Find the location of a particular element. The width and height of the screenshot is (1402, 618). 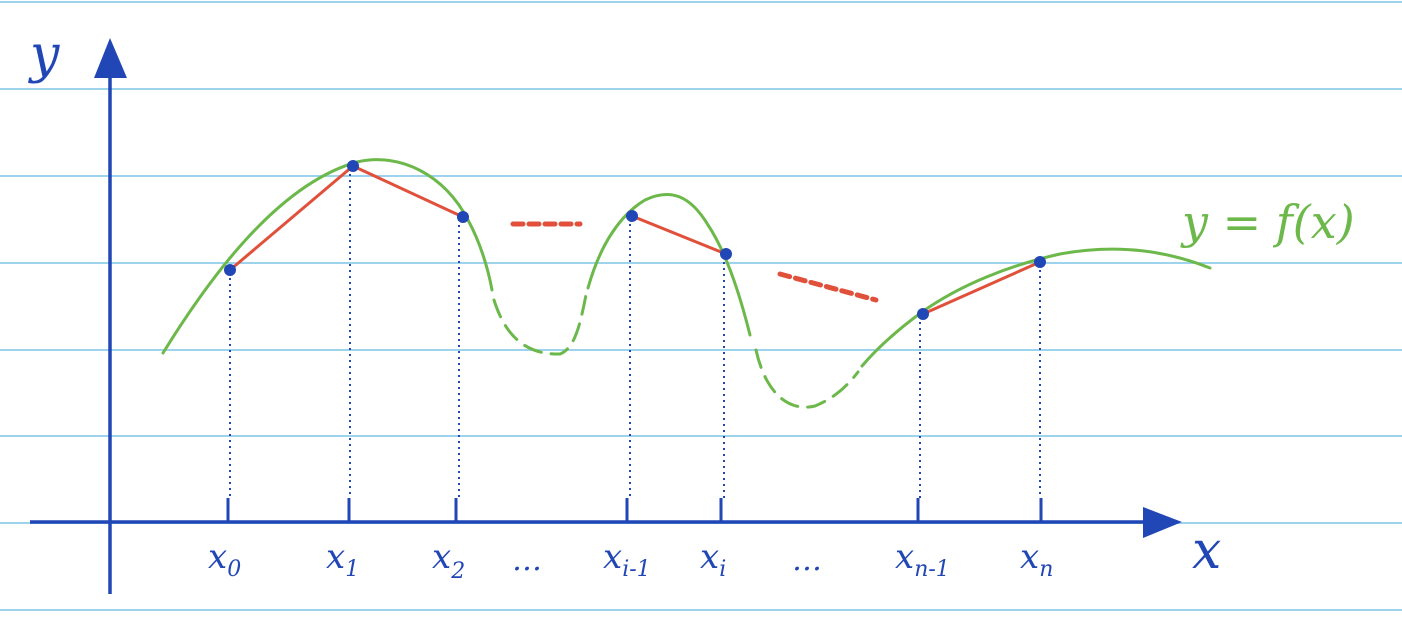

x-axis-label: x is located at coordinates (1206, 551).